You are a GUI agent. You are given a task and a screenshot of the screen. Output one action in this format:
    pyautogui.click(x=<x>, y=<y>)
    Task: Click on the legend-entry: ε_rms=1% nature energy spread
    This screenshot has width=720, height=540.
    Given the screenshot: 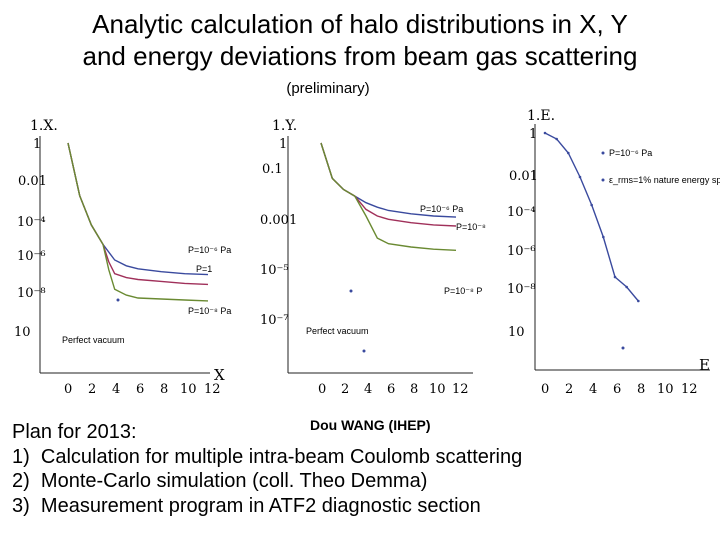 What is the action you would take?
    pyautogui.click(x=664, y=180)
    